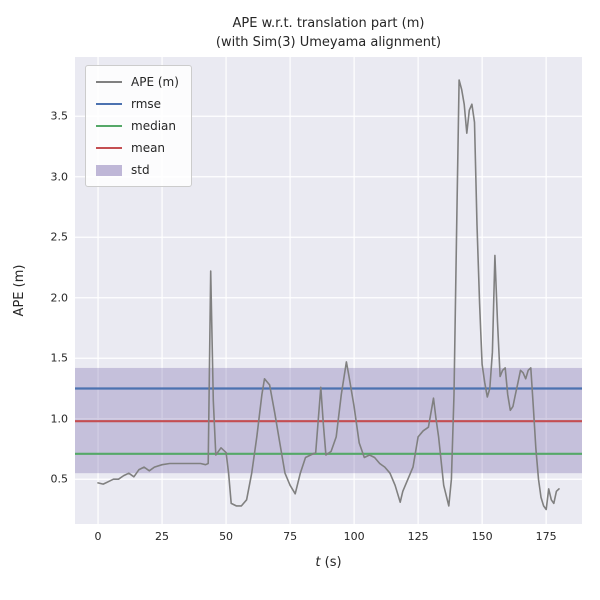 The image size is (600, 600). Describe the element at coordinates (59, 479) in the screenshot. I see `y-tick-label: 0.5` at that location.